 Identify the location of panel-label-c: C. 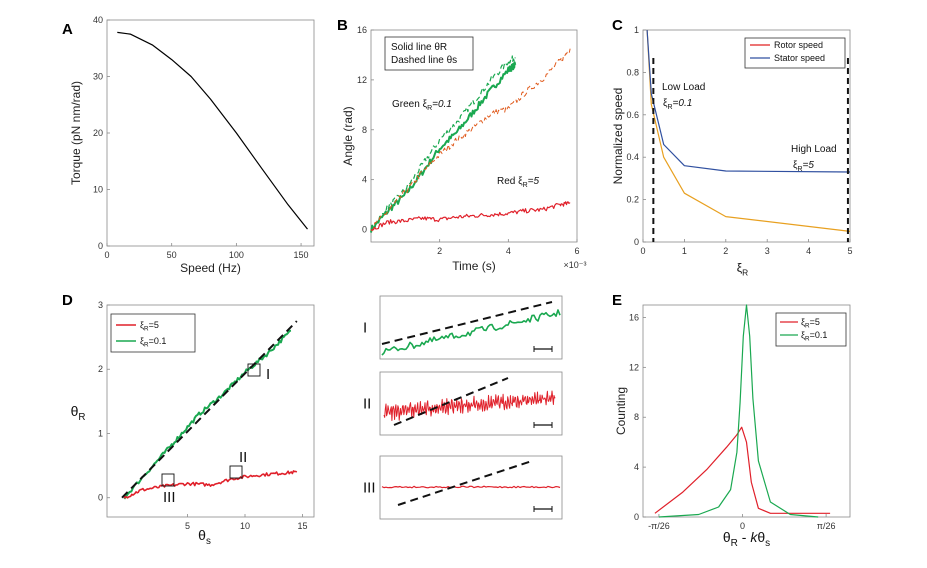
(617, 25).